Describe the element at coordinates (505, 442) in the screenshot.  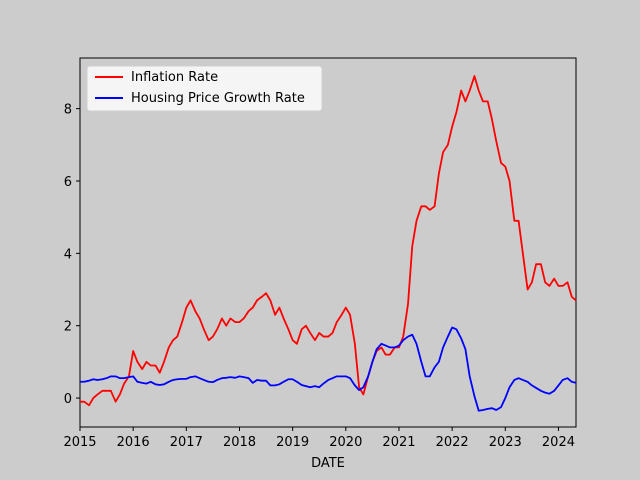
I see `x-tick-label: 2023` at that location.